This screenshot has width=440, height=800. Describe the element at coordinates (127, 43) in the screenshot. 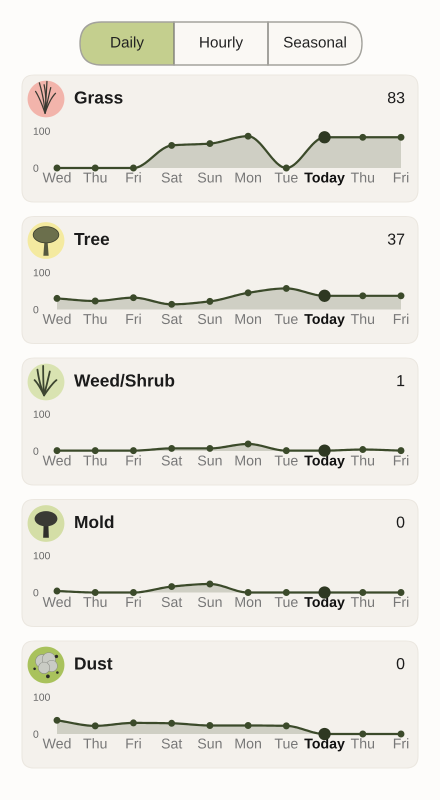

I see `category-label: Daily` at that location.